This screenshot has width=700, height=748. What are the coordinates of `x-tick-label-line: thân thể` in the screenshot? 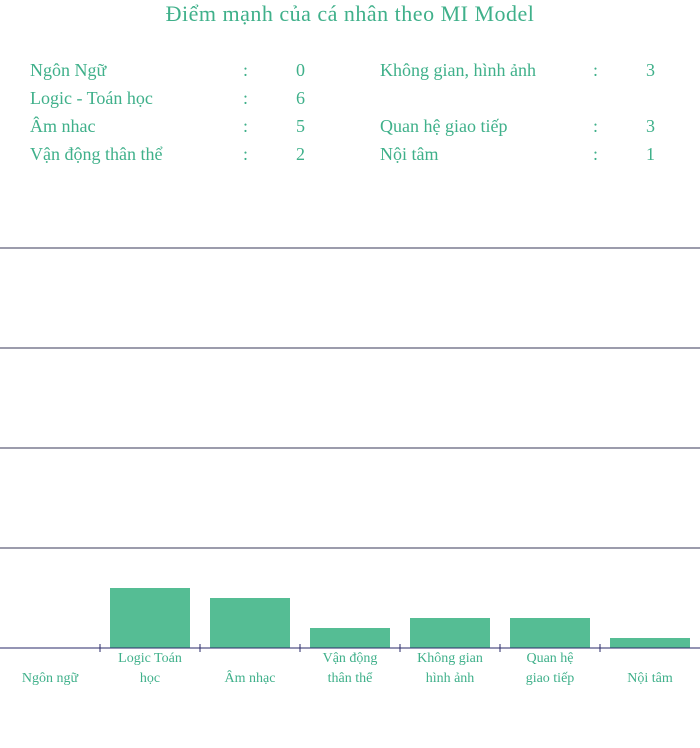 It's located at (350, 678).